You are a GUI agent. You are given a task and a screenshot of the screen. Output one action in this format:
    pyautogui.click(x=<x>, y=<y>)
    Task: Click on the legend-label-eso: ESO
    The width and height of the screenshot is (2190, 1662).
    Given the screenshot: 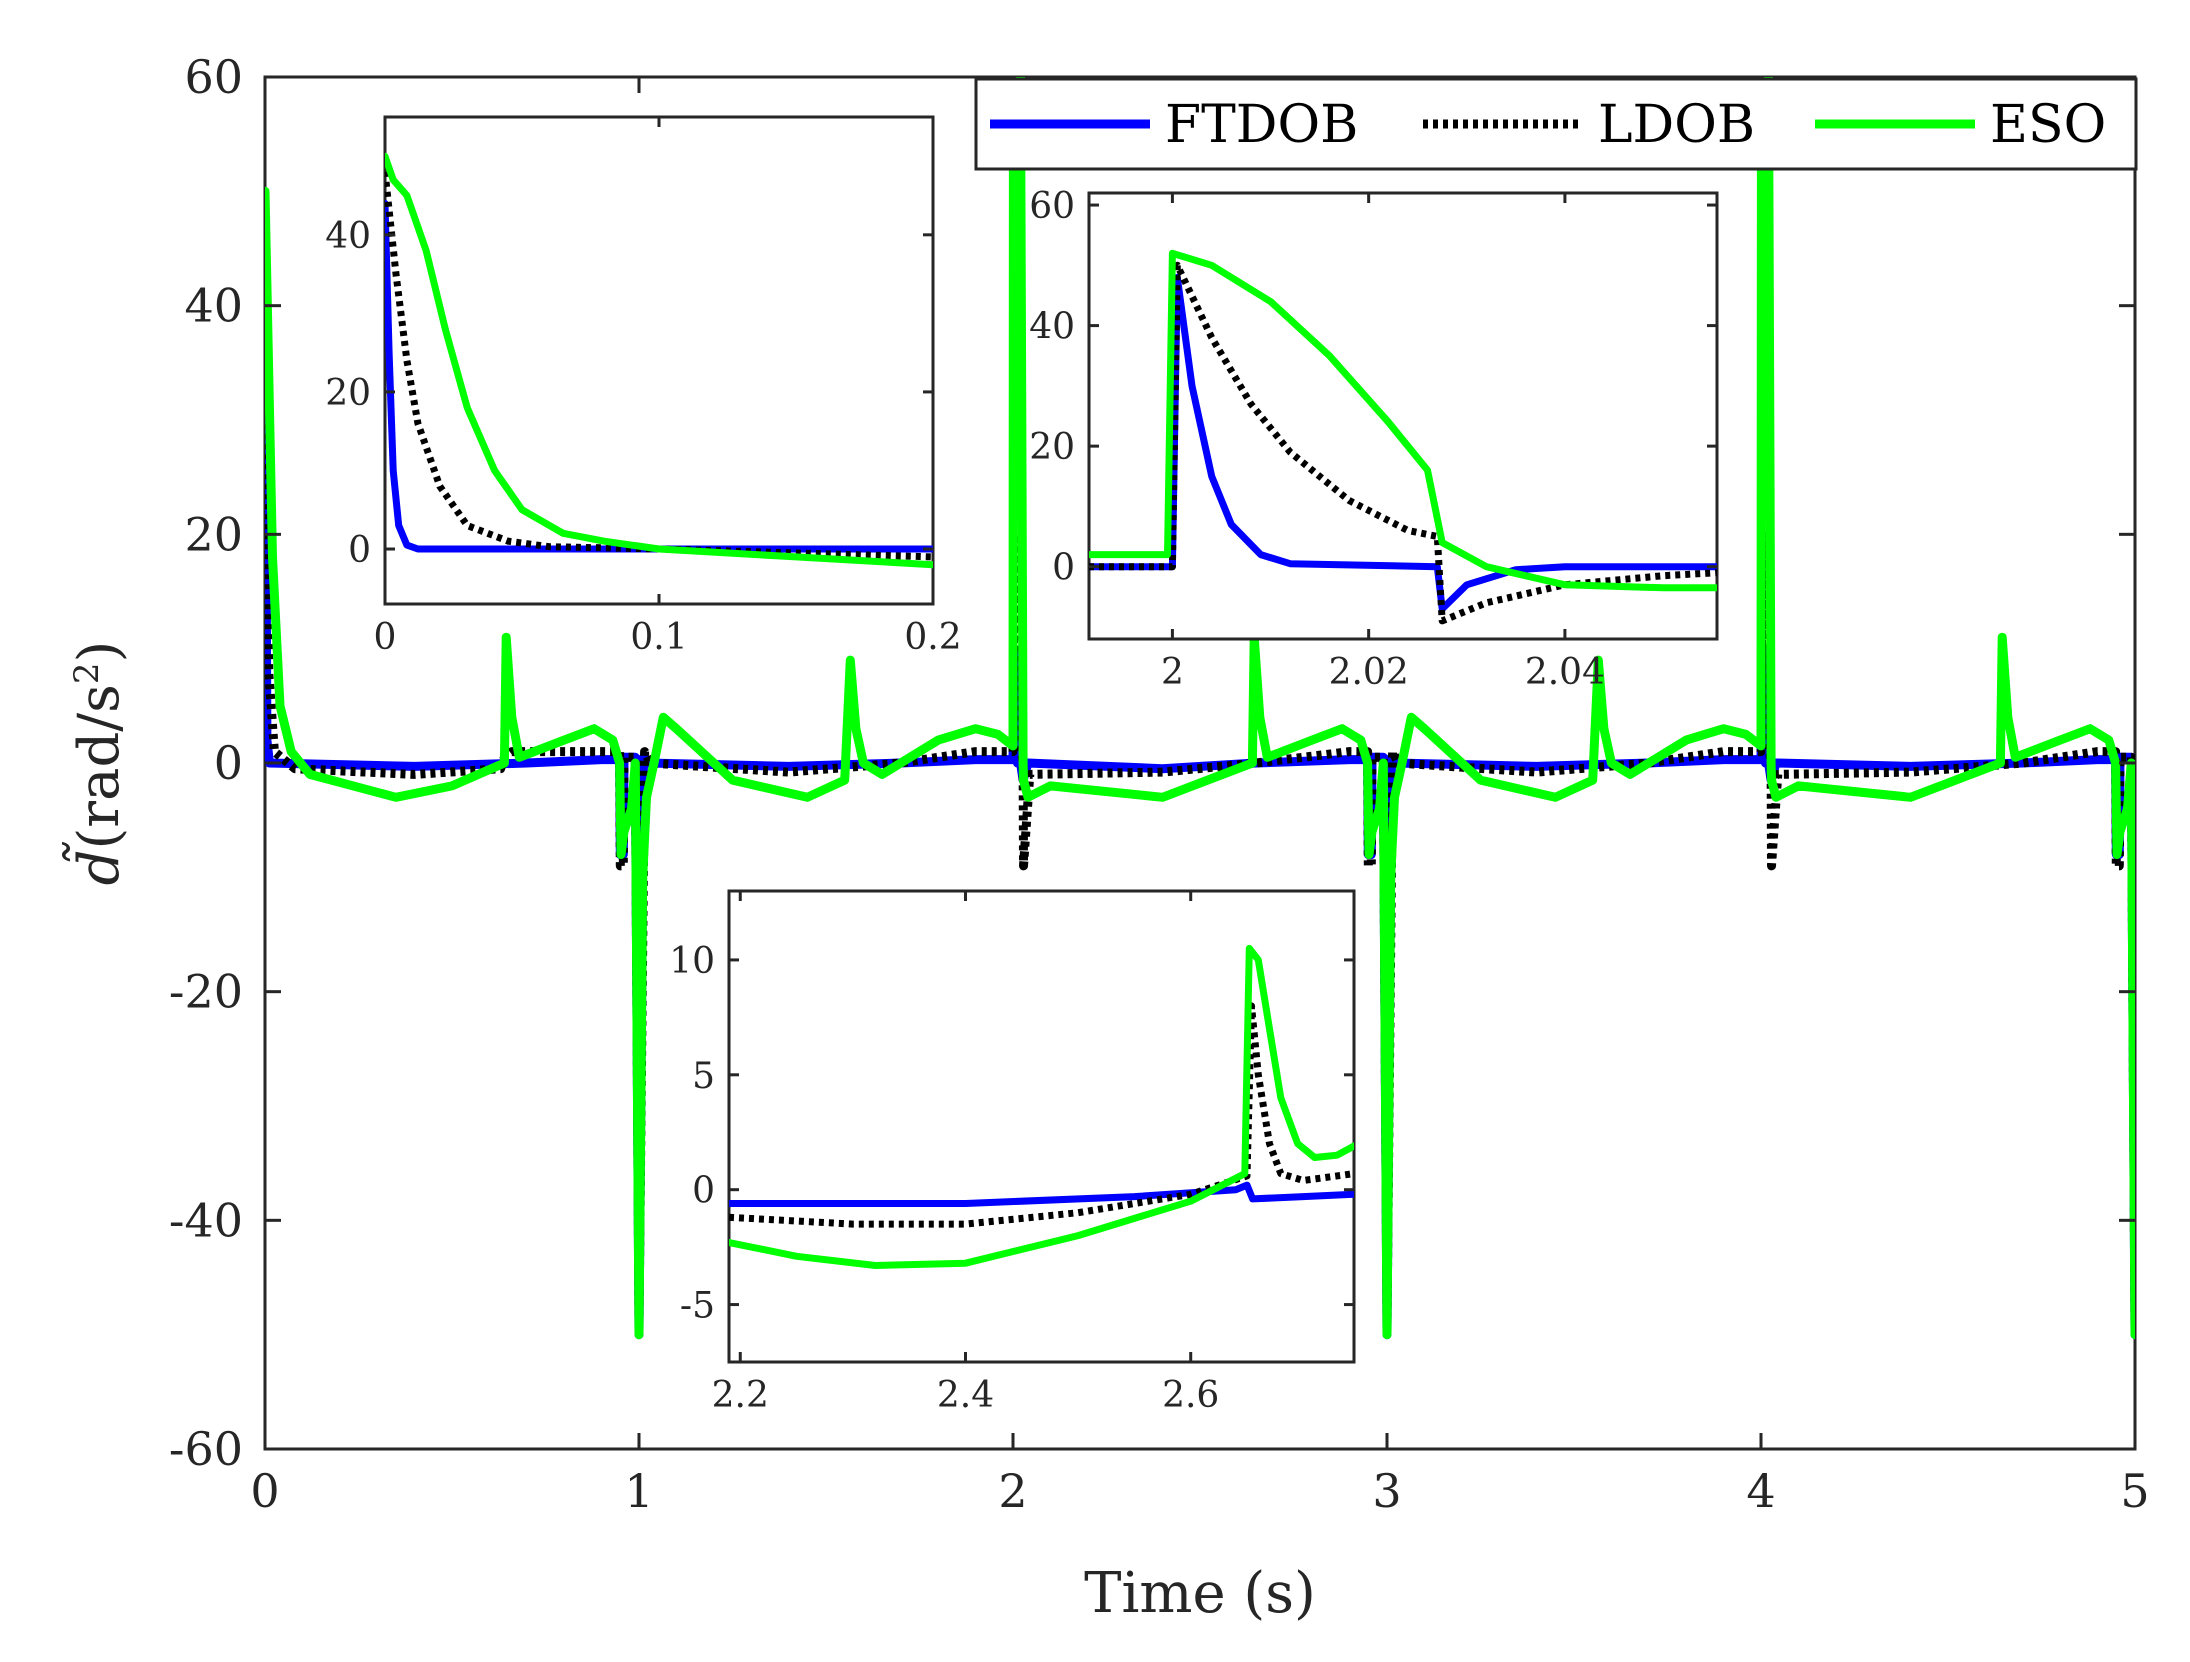 What is the action you would take?
    pyautogui.click(x=2048, y=125)
    